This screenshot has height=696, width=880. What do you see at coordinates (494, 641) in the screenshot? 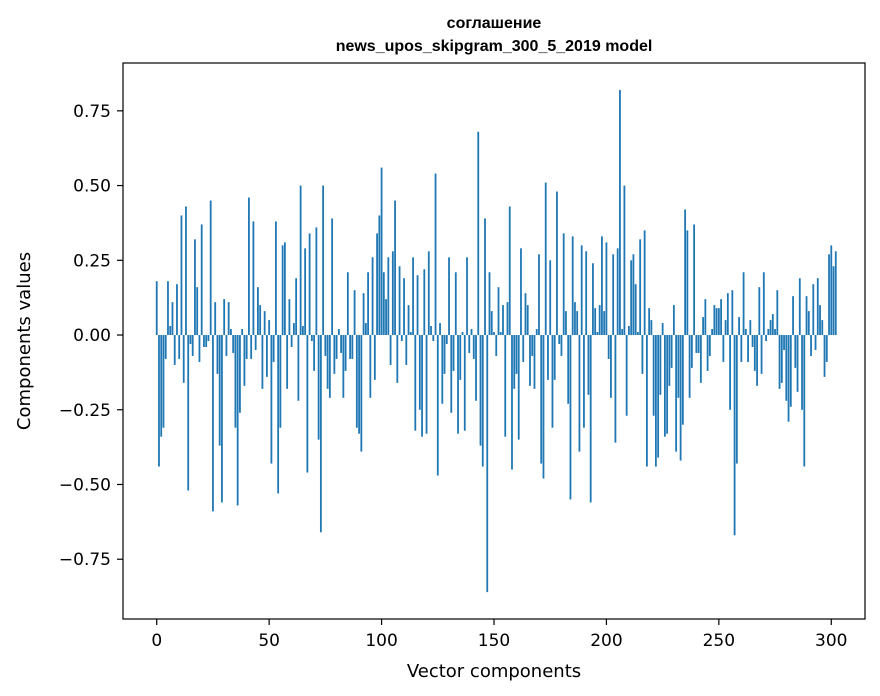
I see `x-tick-label: 150` at bounding box center [494, 641].